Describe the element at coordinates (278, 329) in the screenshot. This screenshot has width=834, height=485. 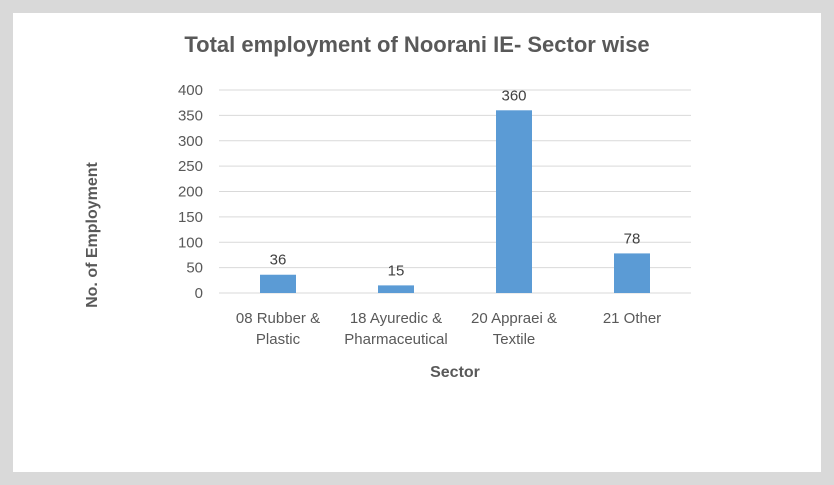
I see `category-label: 08 Rubber & Plastic` at that location.